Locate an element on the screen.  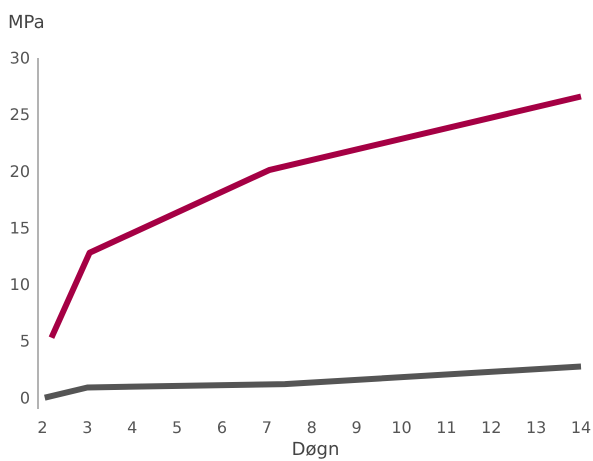
x-tick-label: 2 is located at coordinates (42, 427).